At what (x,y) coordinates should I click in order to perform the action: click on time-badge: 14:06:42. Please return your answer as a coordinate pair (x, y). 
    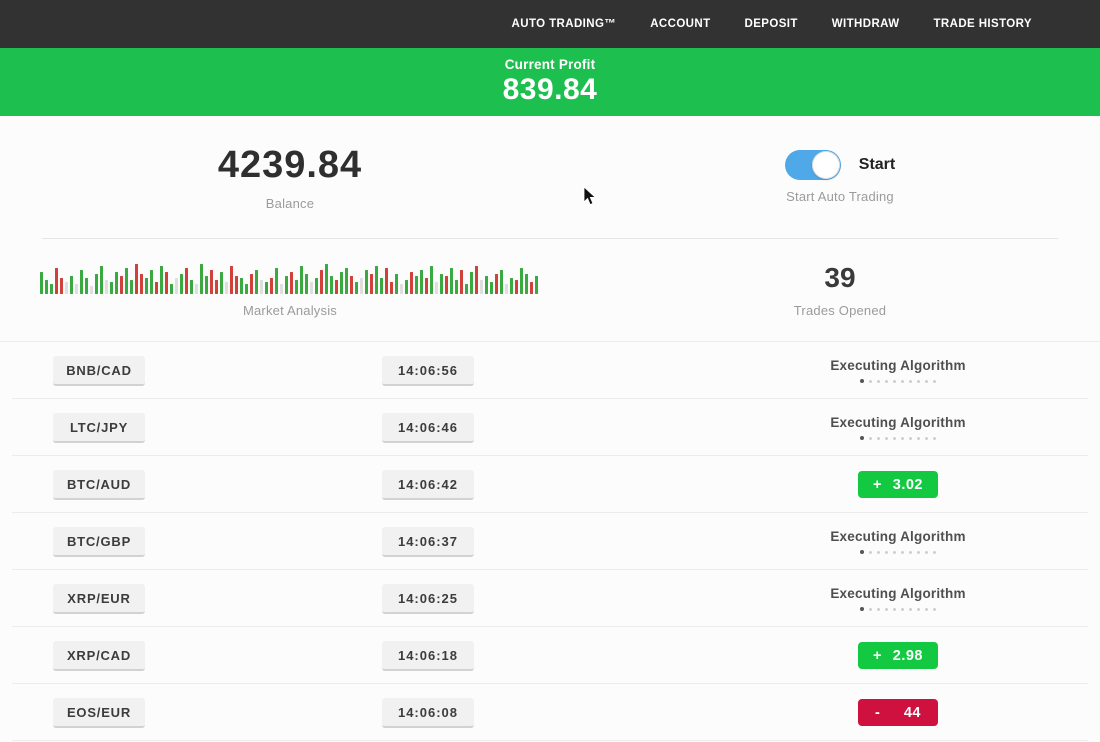
    Looking at the image, I should click on (428, 485).